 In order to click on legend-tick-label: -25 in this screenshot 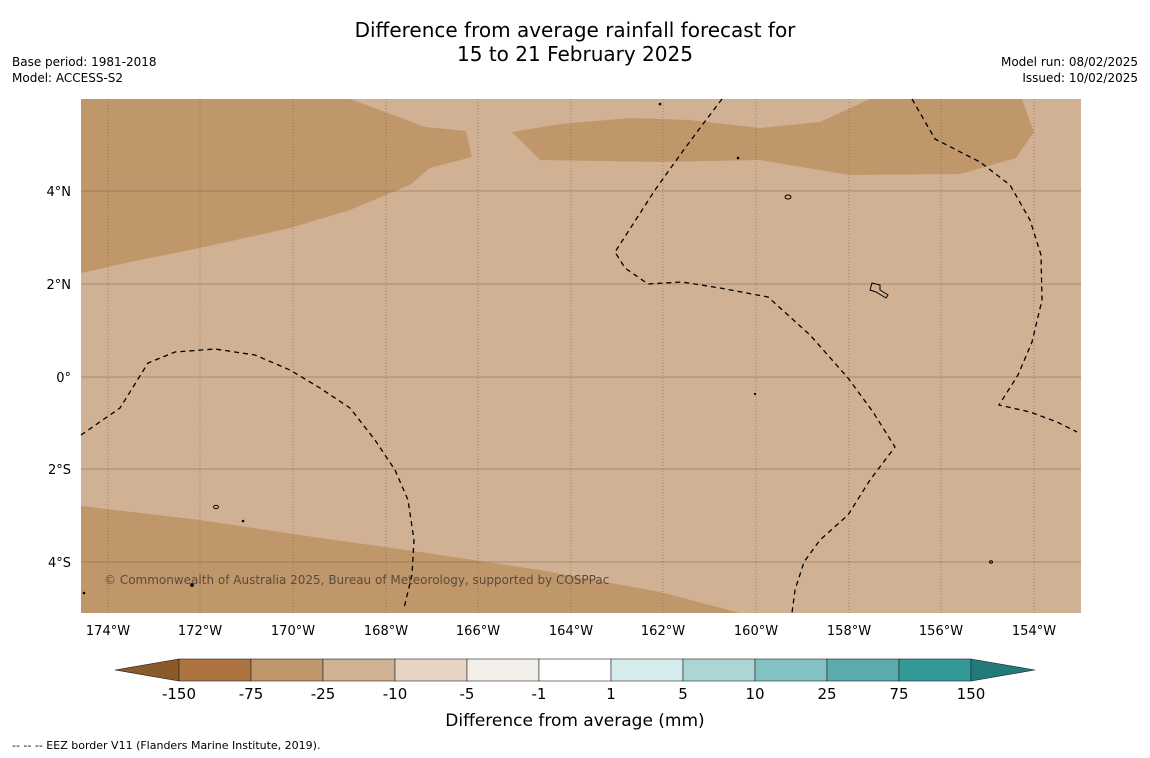, I will do `click(323, 694)`.